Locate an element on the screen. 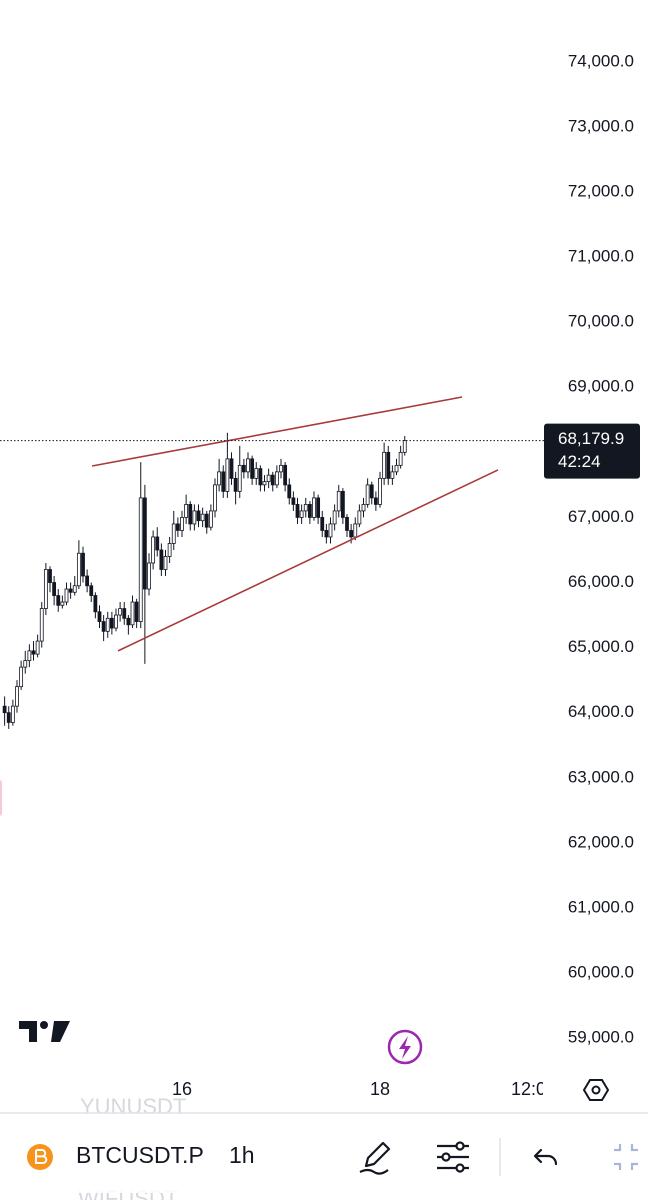  draw-button is located at coordinates (375, 1158).